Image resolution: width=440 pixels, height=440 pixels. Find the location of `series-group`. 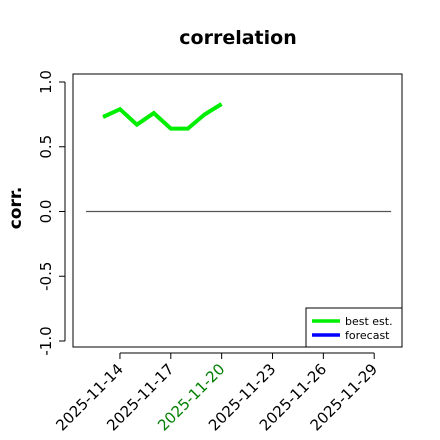

series-group is located at coordinates (162, 116).